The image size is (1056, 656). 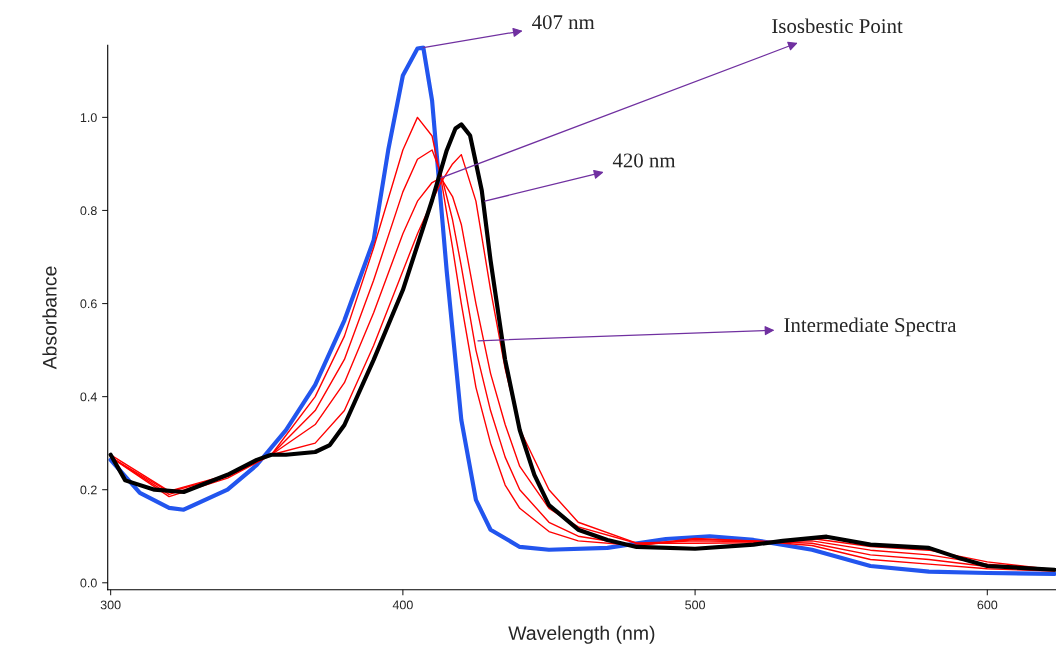 What do you see at coordinates (402, 605) in the screenshot?
I see `x-tick-label: 400` at bounding box center [402, 605].